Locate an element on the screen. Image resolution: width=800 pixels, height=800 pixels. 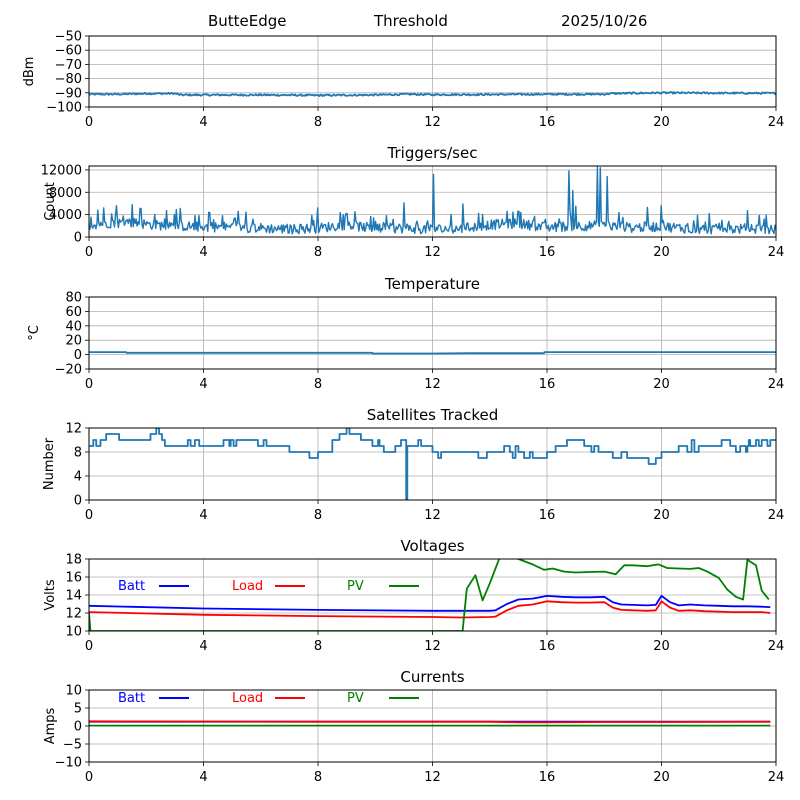
y-tick-label: −60 is located at coordinates (68, 51).